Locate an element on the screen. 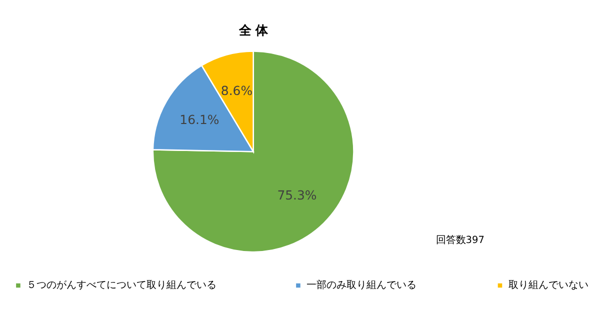 The height and width of the screenshot is (326, 600). legend-label: 取り組んでいない is located at coordinates (548, 286).